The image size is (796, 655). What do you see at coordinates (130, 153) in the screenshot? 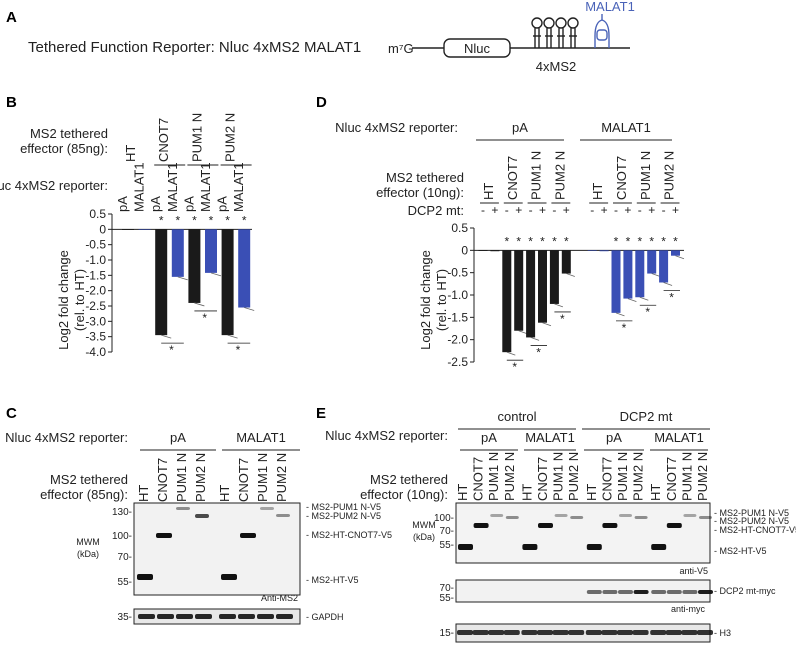
I see `b-effector-header: HT` at bounding box center [130, 153].